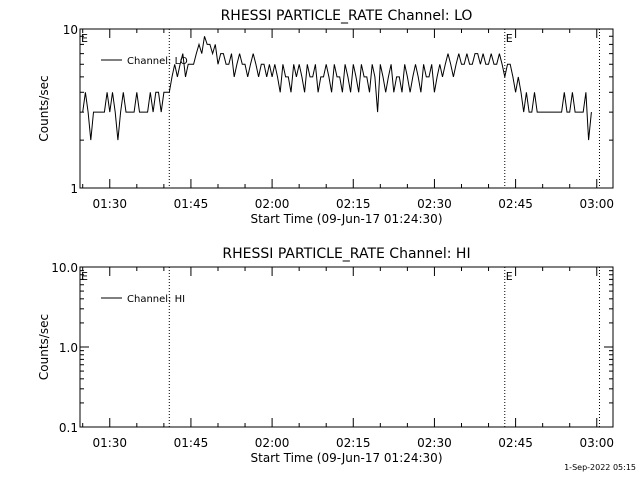 The image size is (640, 480). What do you see at coordinates (156, 299) in the screenshot?
I see `chart2-legend-label: Channel: HI` at bounding box center [156, 299].